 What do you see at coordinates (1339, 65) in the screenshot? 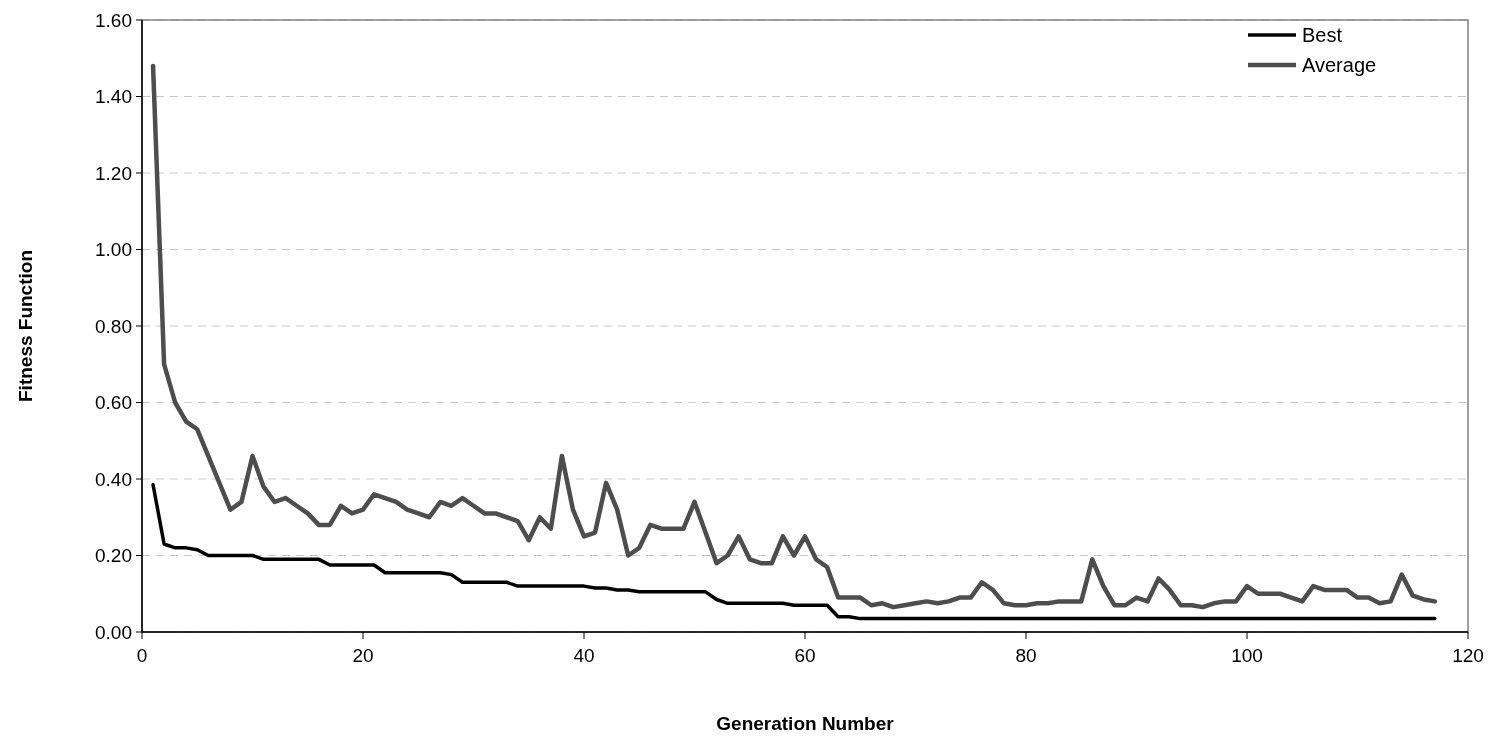
I see `legend-label: Average` at bounding box center [1339, 65].